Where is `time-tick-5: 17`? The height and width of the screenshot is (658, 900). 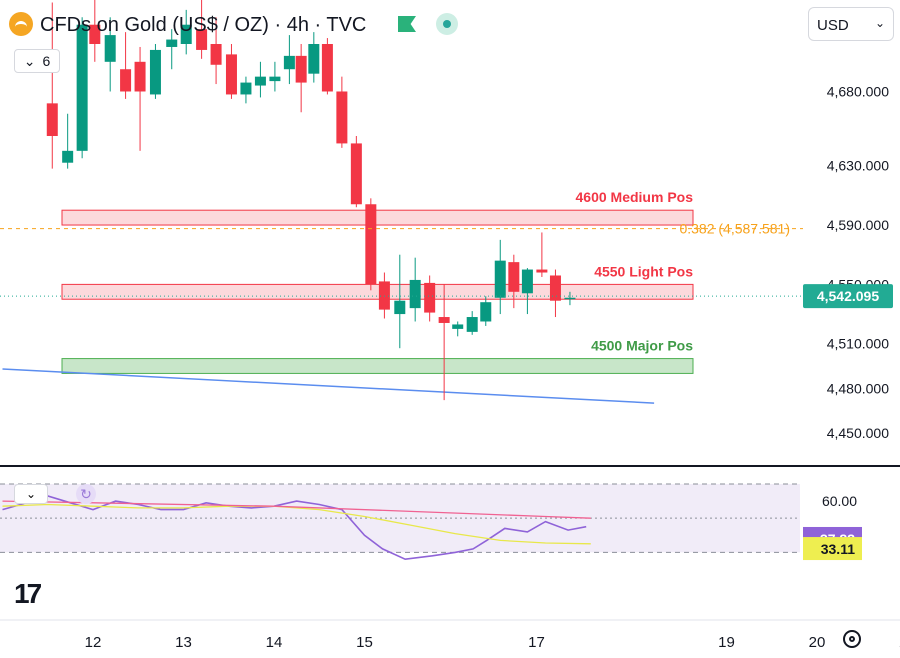
time-tick-5: 17 is located at coordinates (536, 642).